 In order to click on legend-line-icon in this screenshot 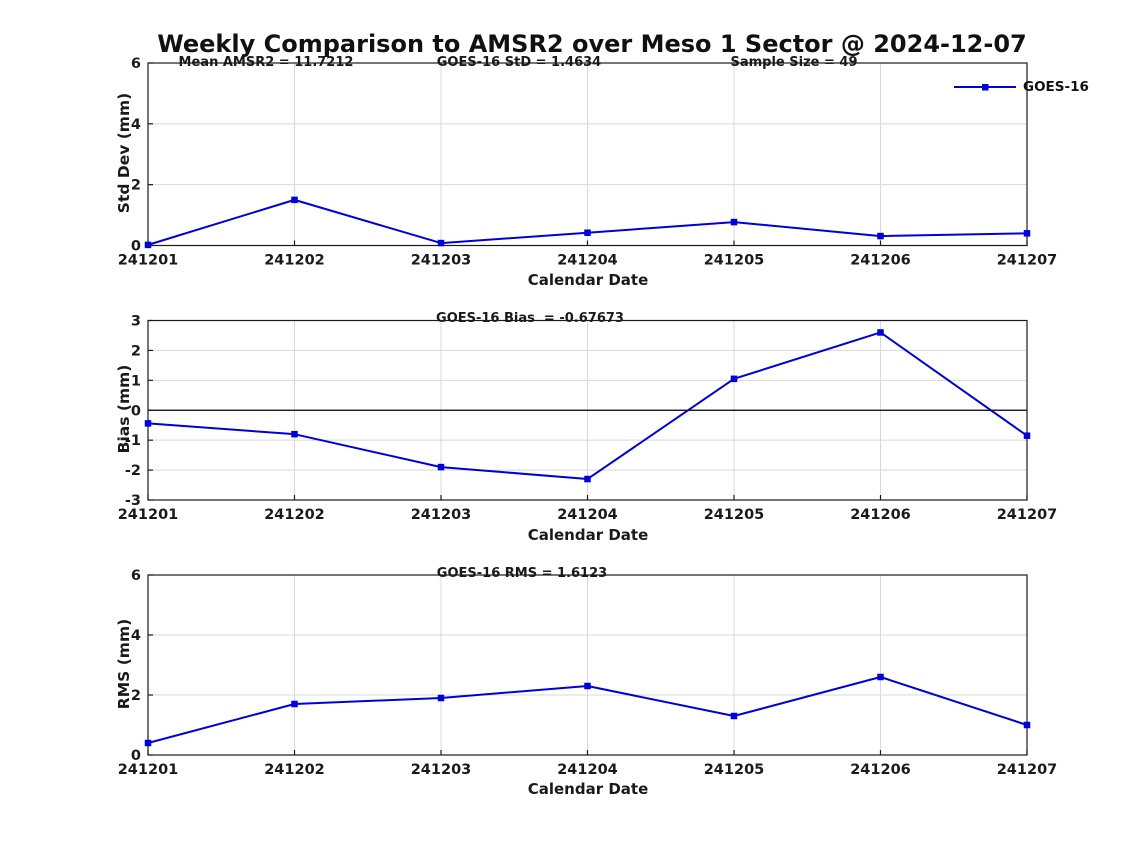, I will do `click(985, 87)`.